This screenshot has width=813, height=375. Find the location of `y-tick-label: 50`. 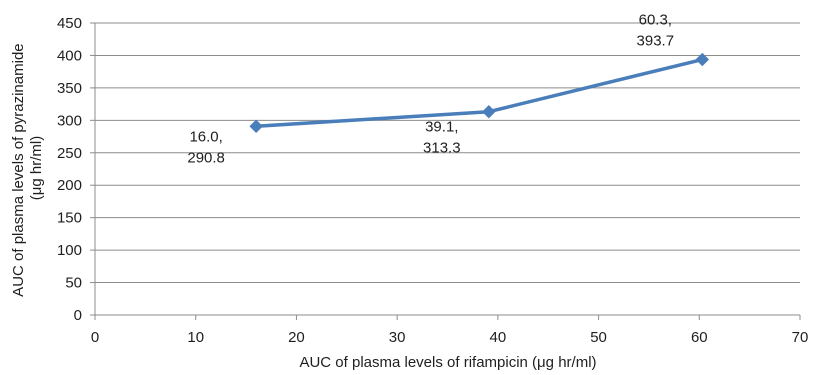

y-tick-label: 50 is located at coordinates (73, 283).